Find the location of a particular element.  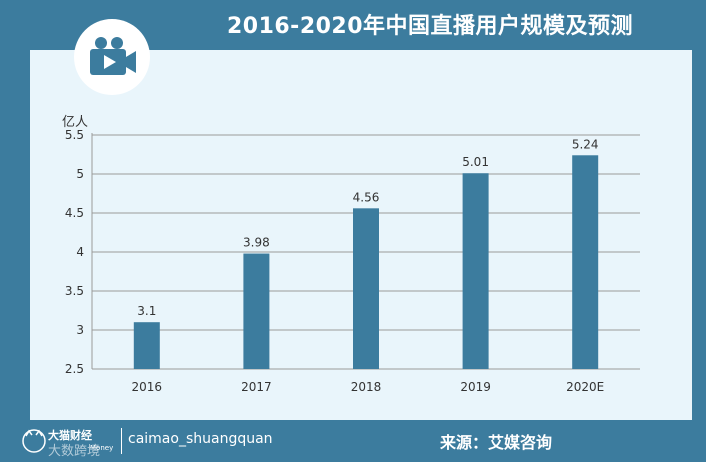

brand-sub: Money is located at coordinates (101, 448).